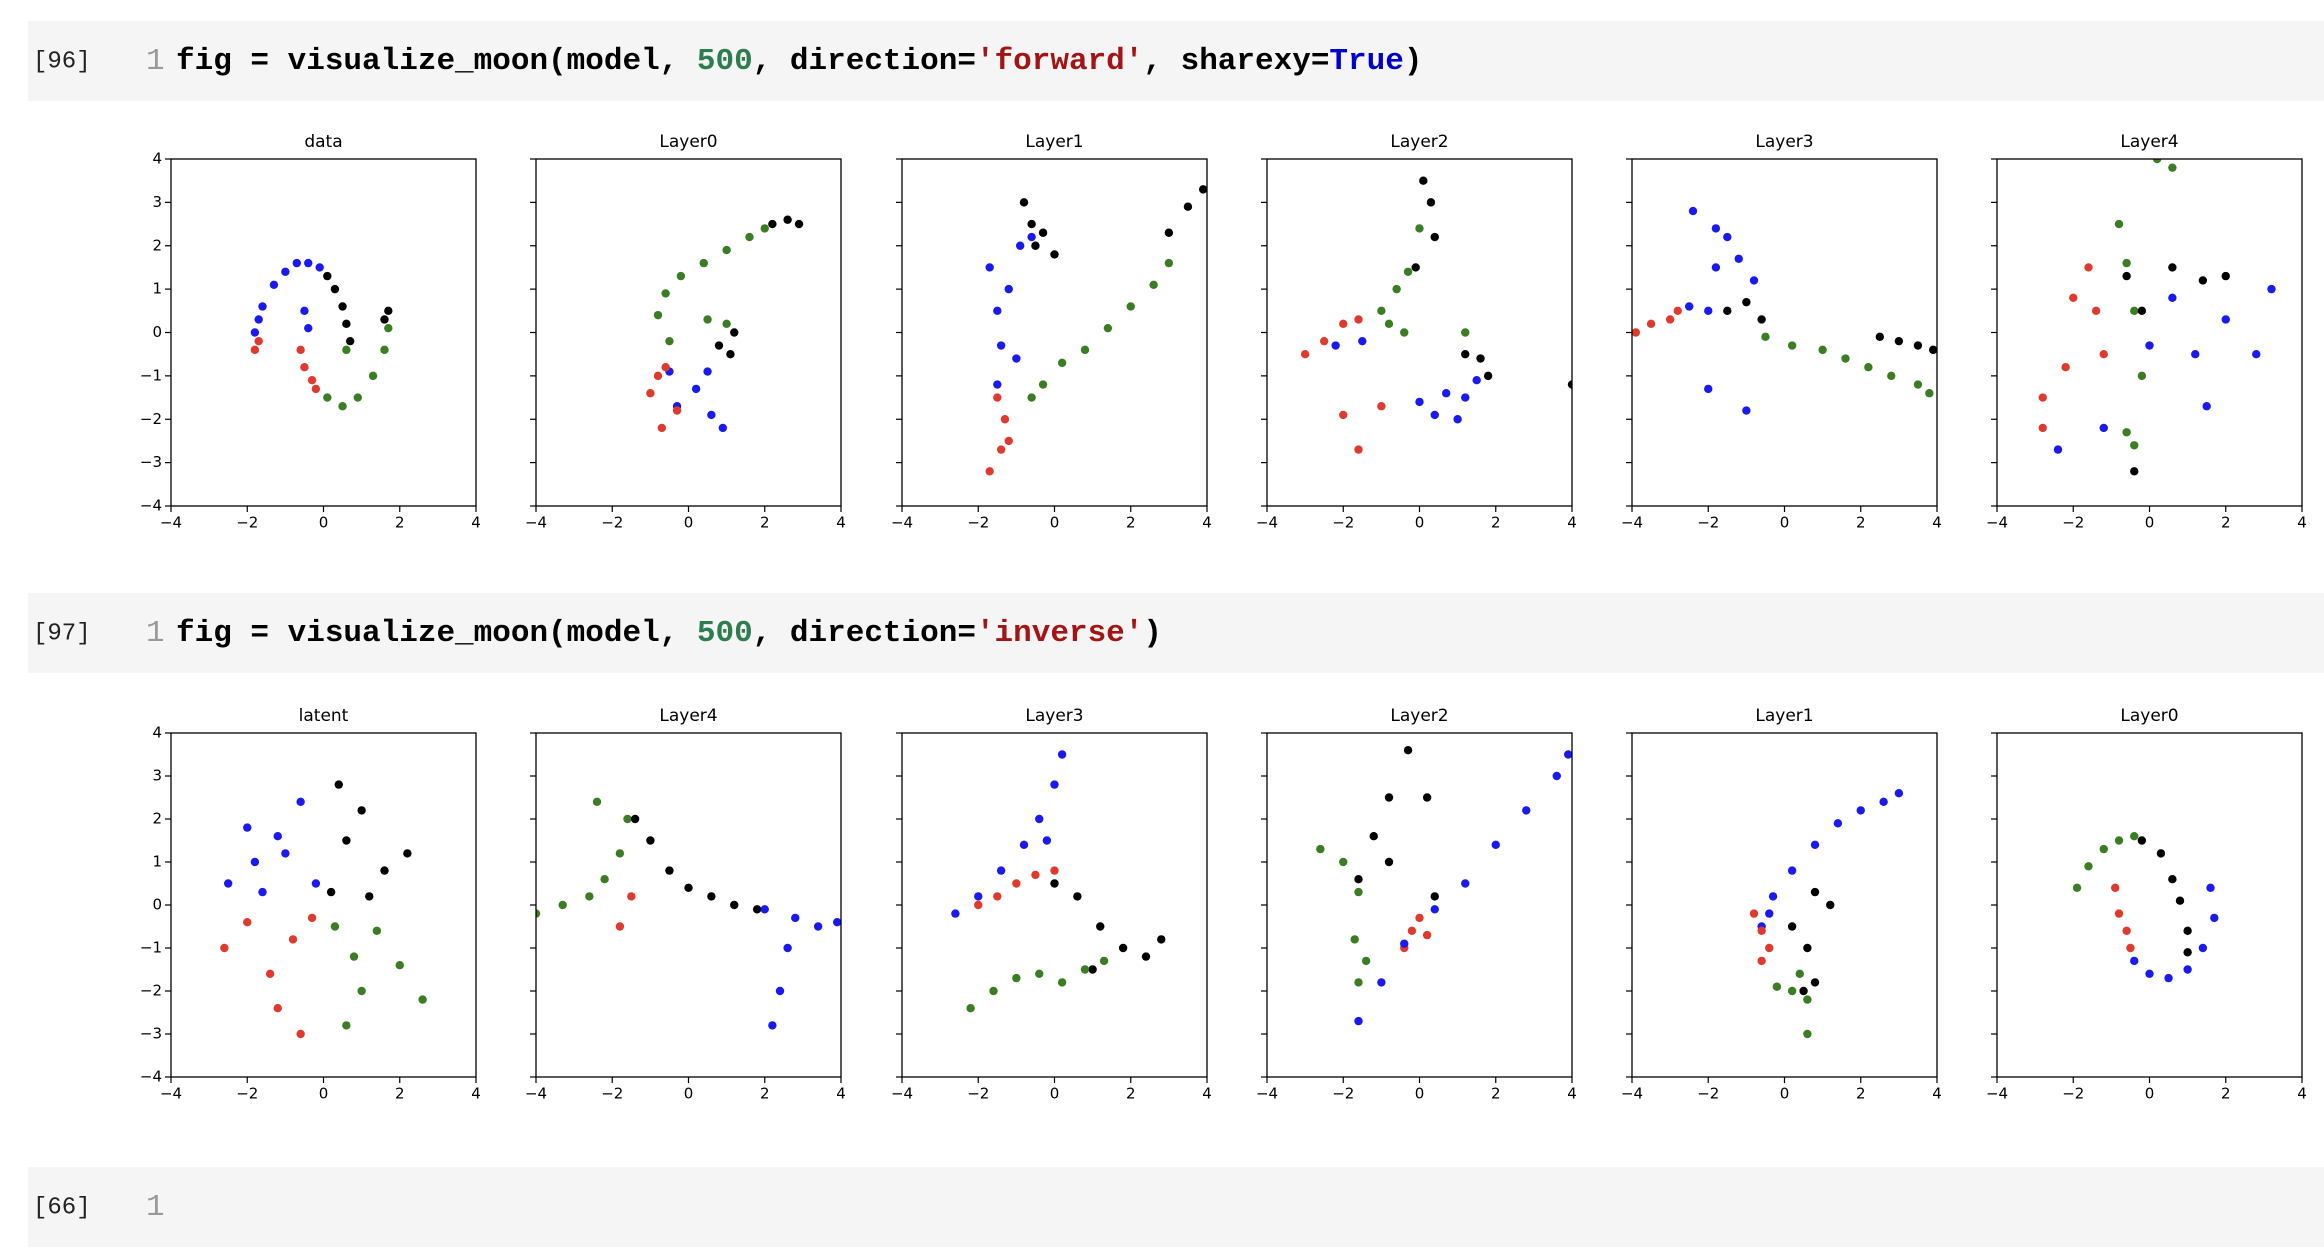 The image size is (2324, 1260). Describe the element at coordinates (151, 506) in the screenshot. I see `y-tick-label: −4` at that location.